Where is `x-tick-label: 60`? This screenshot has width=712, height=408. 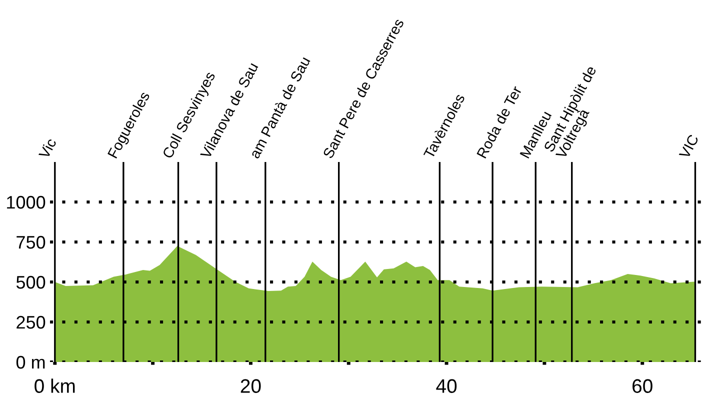 x-tick-label: 60 is located at coordinates (642, 386).